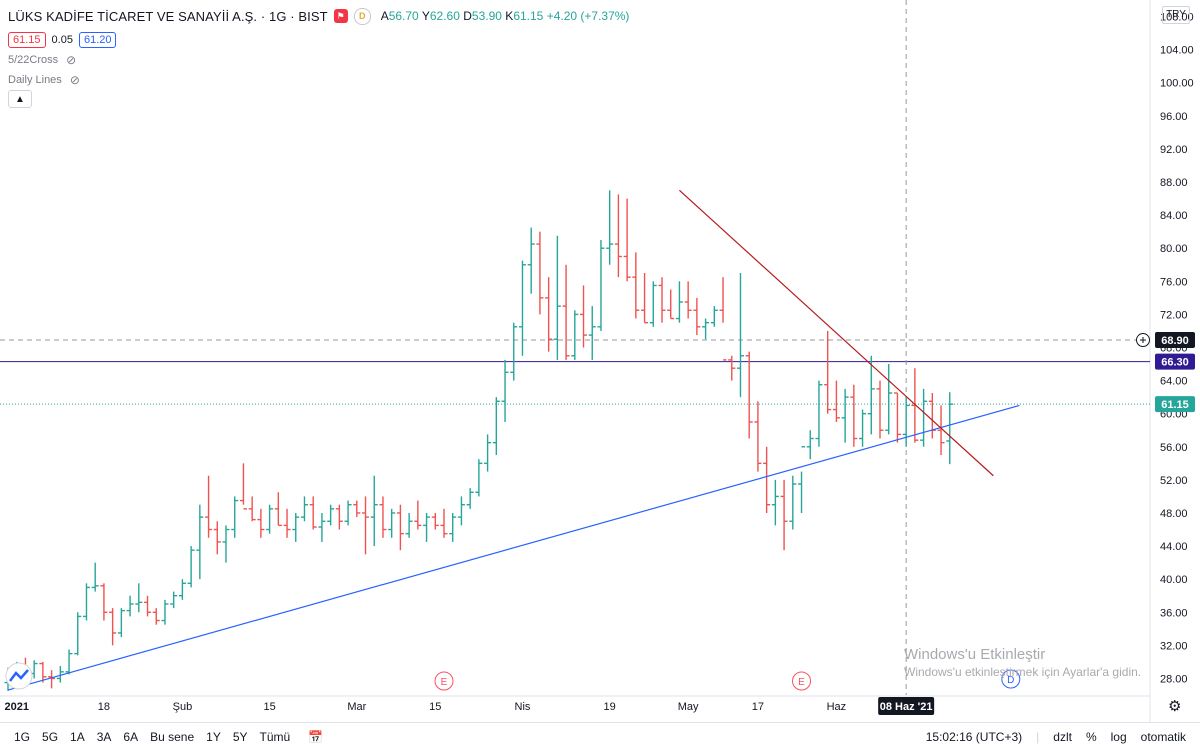 The width and height of the screenshot is (1200, 755). What do you see at coordinates (22, 737) in the screenshot?
I see `timeframe-1g: 1G` at bounding box center [22, 737].